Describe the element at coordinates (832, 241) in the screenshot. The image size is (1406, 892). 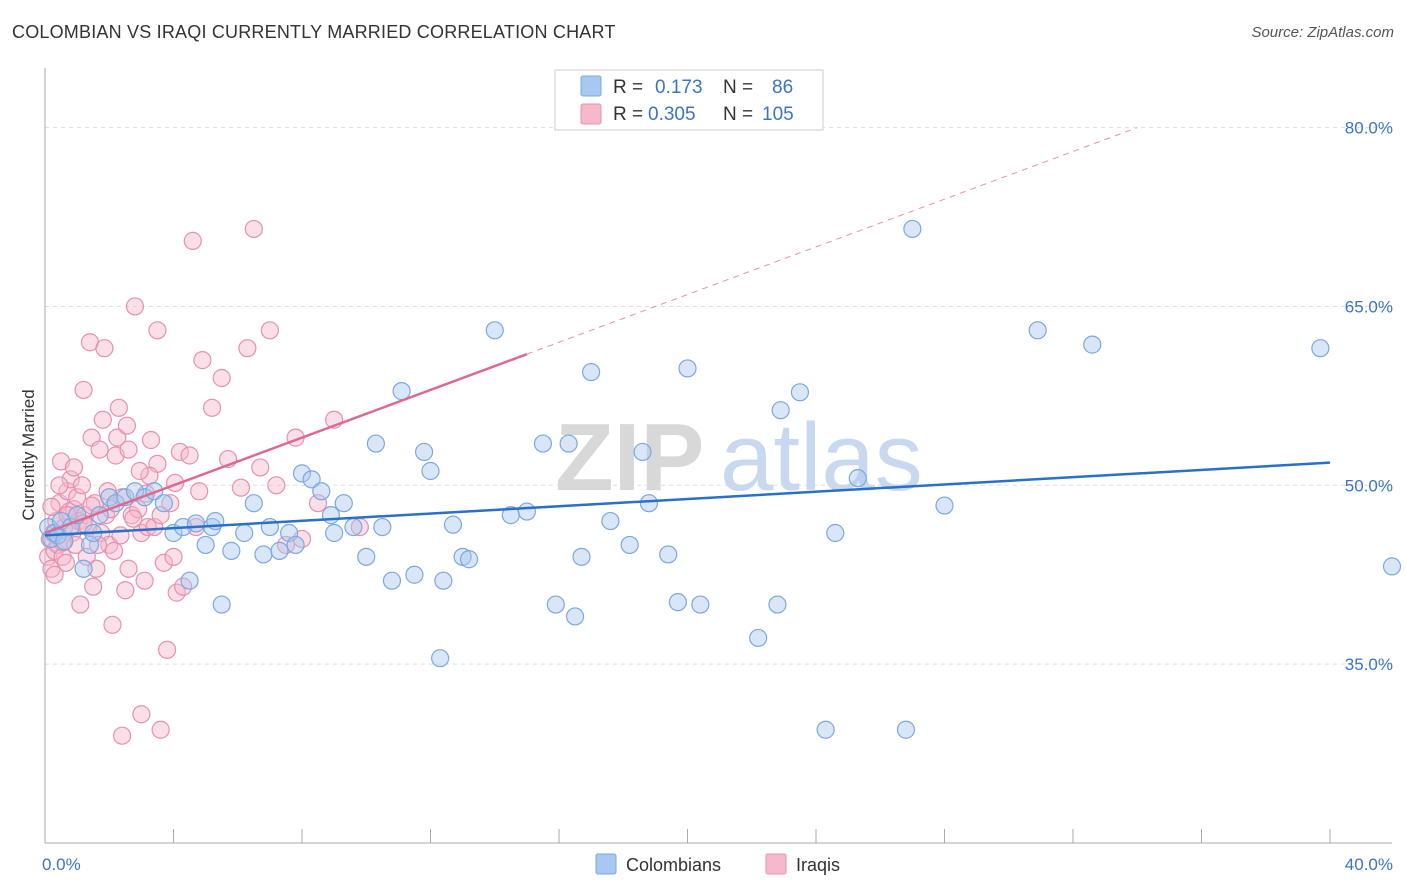
I see `iraqis-trend-extension` at that location.